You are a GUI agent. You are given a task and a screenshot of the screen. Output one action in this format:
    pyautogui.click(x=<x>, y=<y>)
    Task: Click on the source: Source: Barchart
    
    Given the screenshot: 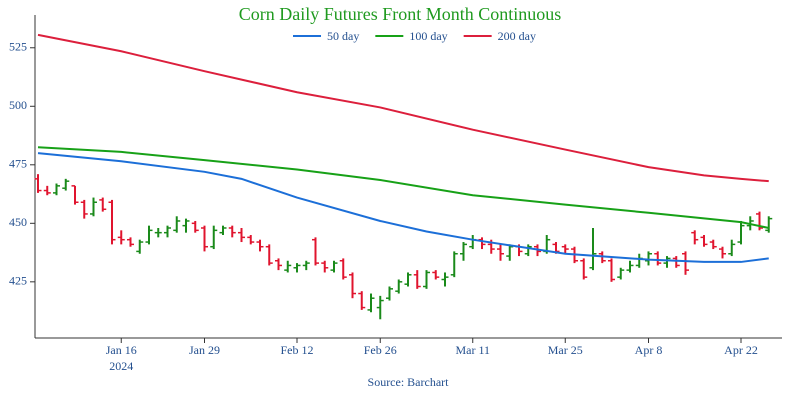 What is the action you would take?
    pyautogui.click(x=409, y=382)
    